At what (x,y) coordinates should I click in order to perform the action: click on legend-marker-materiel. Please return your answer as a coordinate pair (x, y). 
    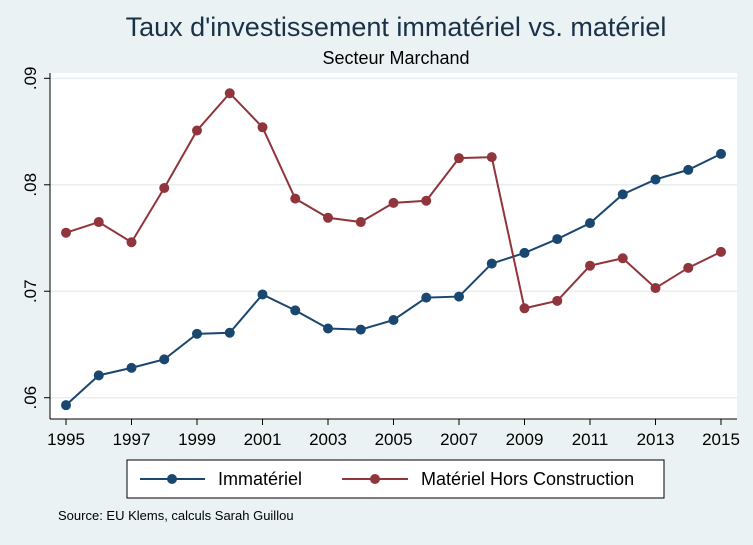
    Looking at the image, I should click on (375, 479).